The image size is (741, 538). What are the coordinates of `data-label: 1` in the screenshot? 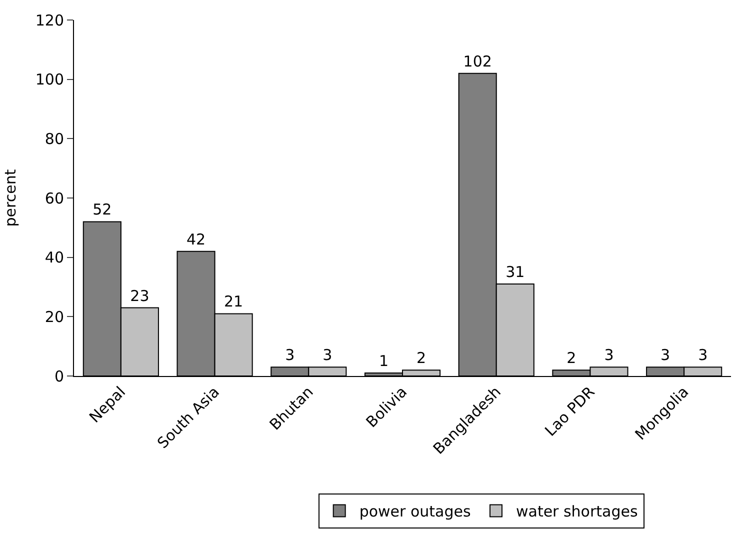 It's located at (383, 361).